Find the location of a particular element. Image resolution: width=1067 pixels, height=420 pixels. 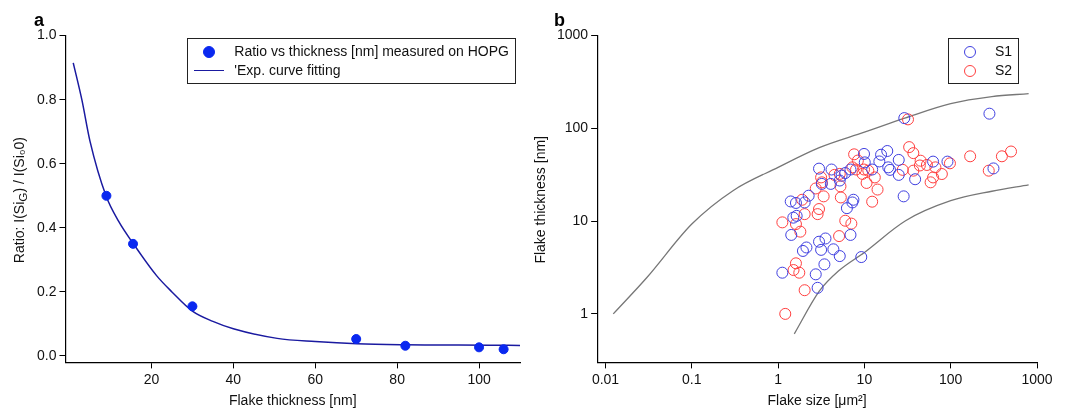

y-tick-label: 0.2 is located at coordinates (46, 290).